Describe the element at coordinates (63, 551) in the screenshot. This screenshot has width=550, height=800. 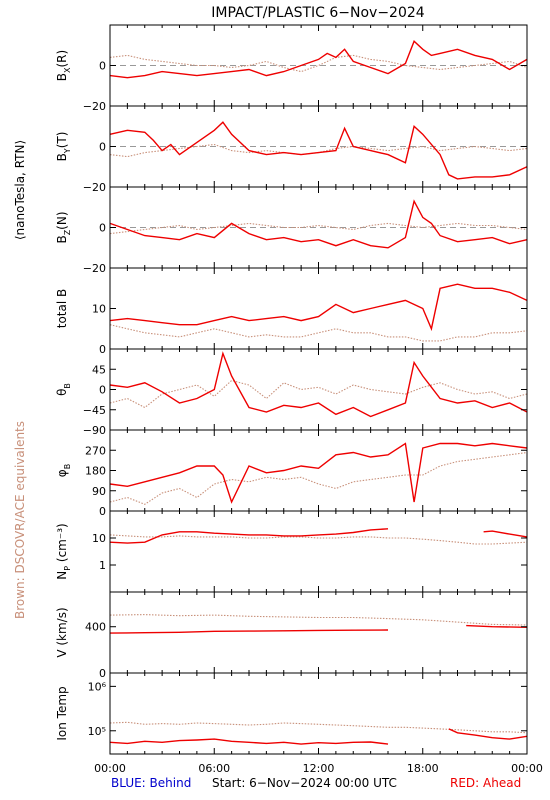
I see `ylabel-np: NP (cm⁻³)` at that location.